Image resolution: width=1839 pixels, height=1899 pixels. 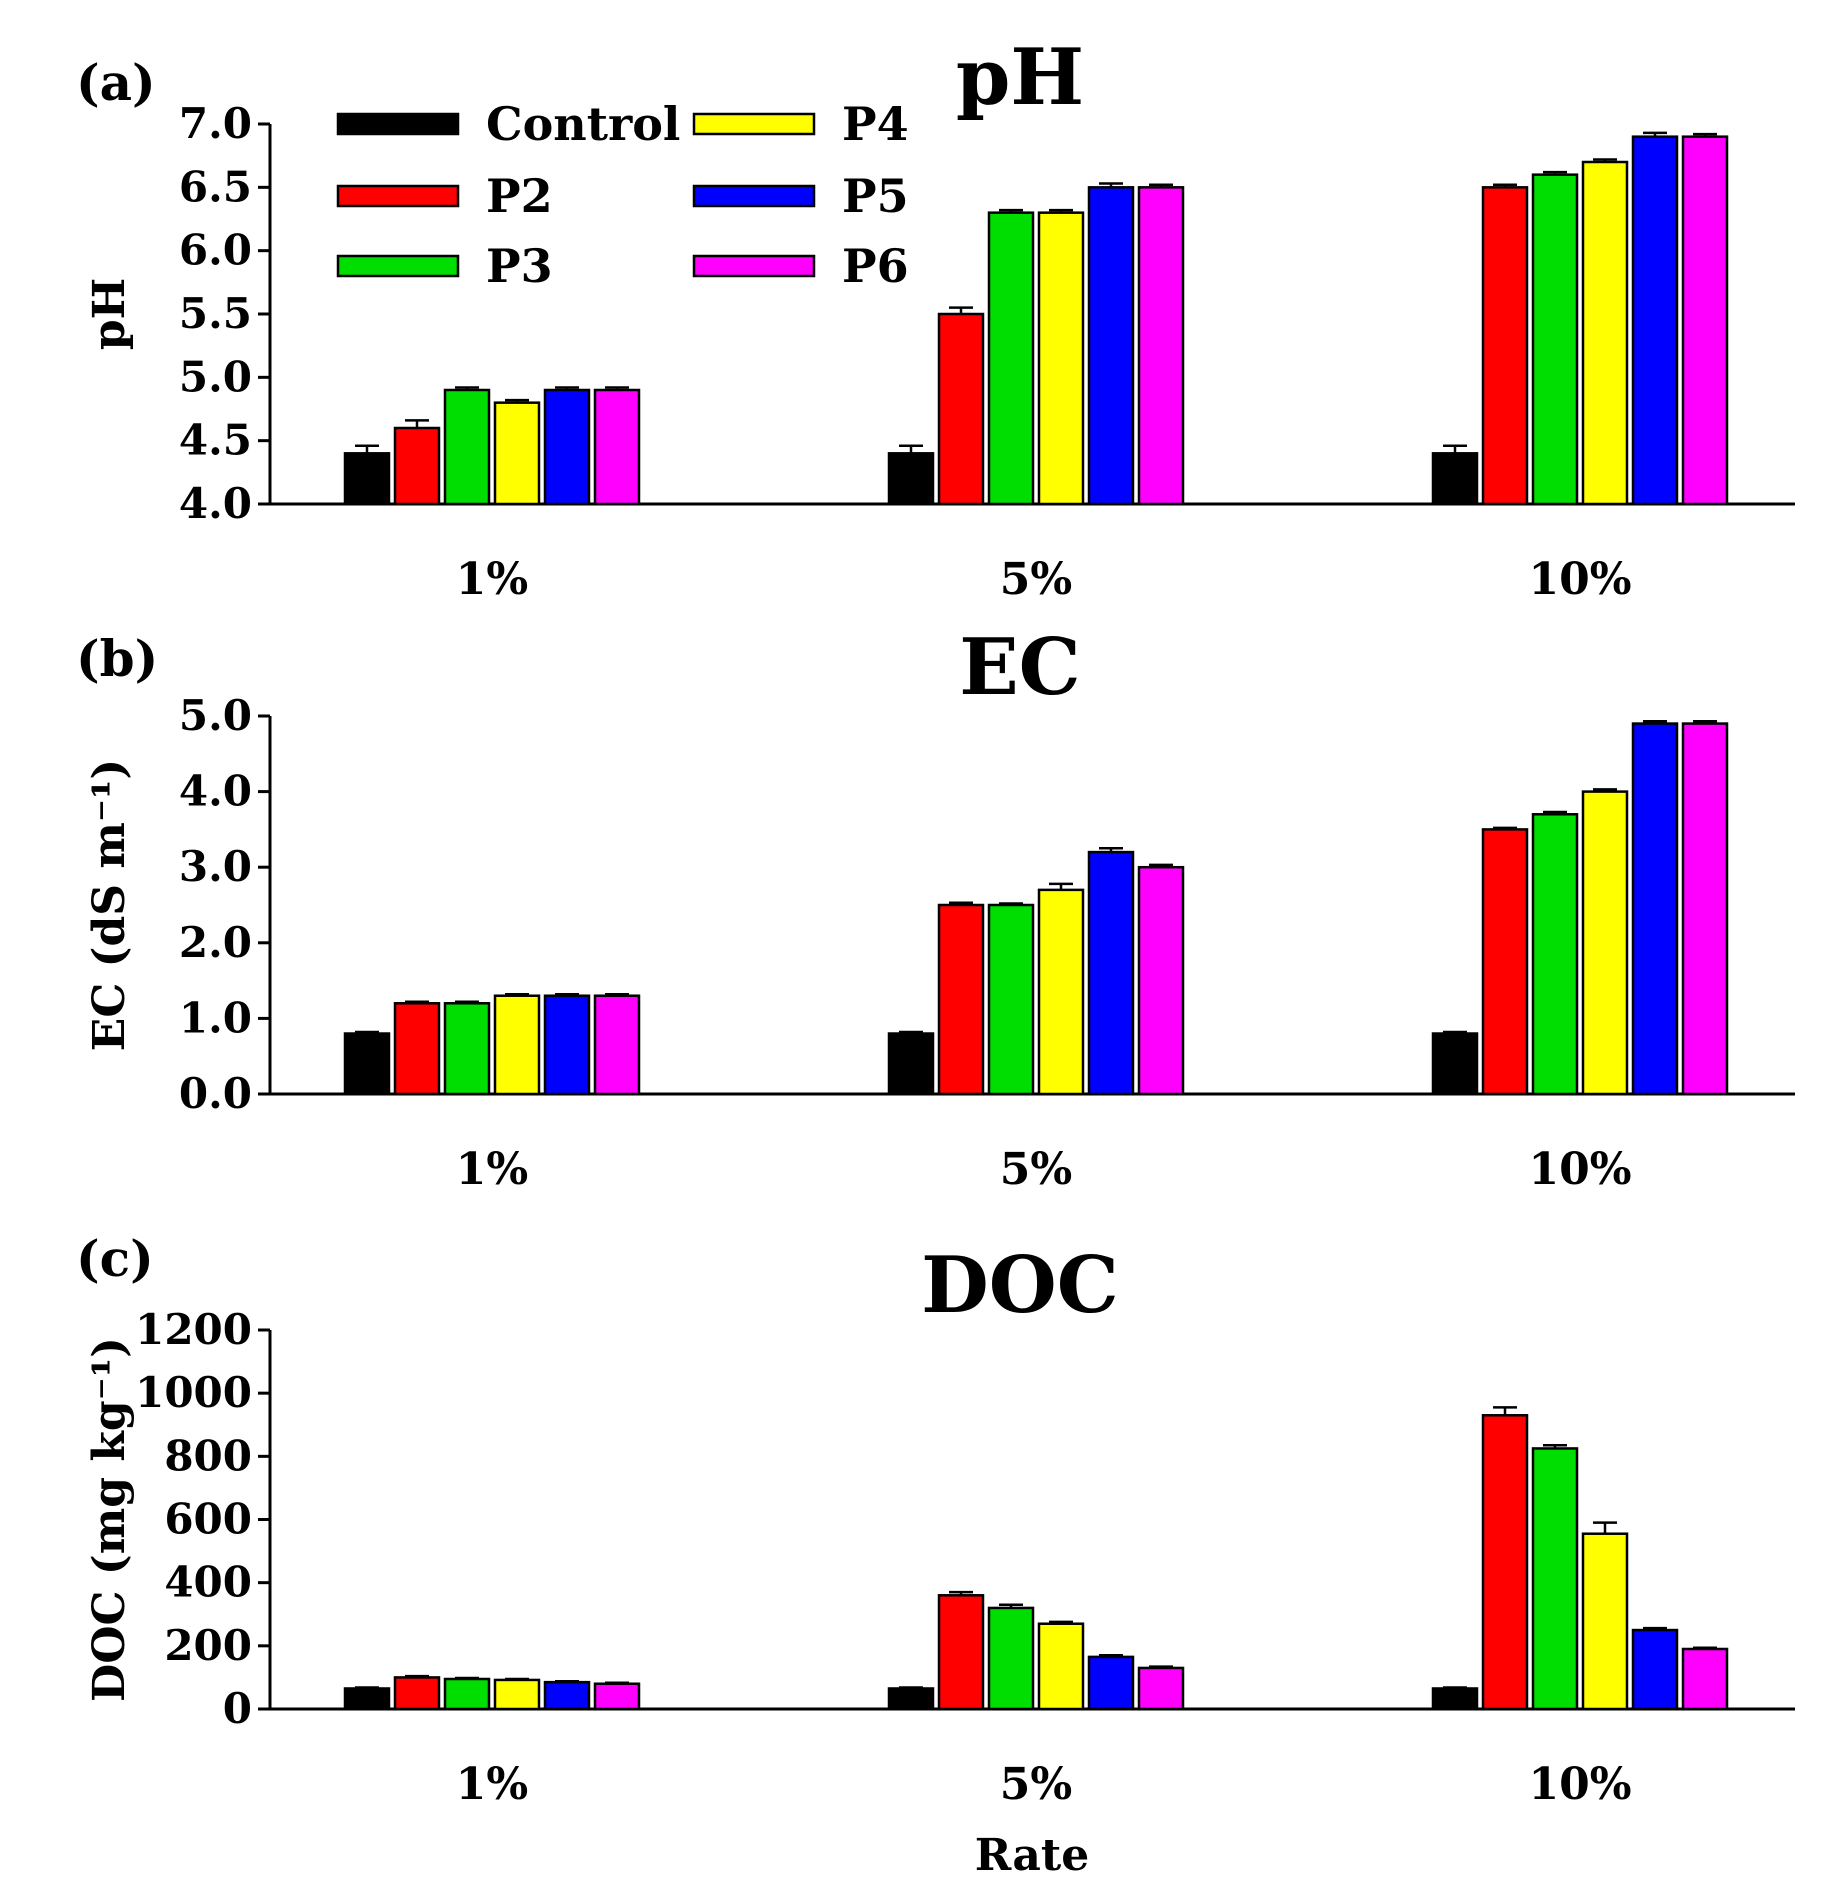 What do you see at coordinates (754, 196) in the screenshot?
I see `legend-swatch-p5` at bounding box center [754, 196].